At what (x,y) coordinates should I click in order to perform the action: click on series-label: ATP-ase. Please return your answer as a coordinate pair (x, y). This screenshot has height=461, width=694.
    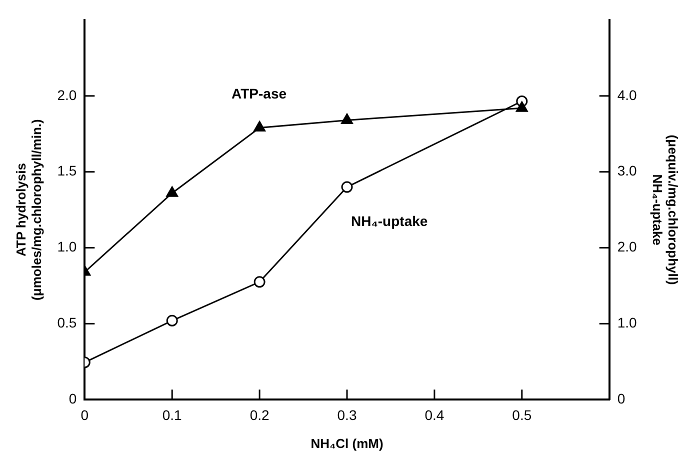
    Looking at the image, I should click on (259, 94).